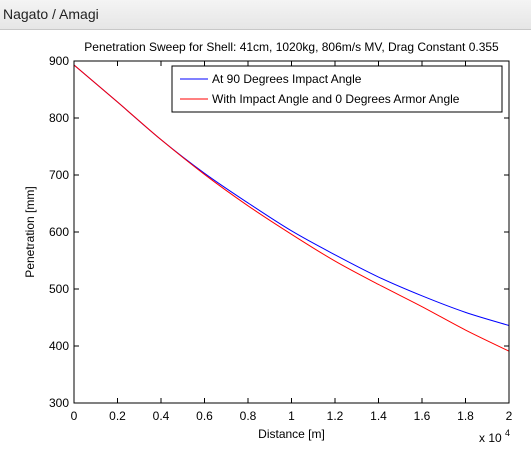 Image resolution: width=531 pixels, height=451 pixels. I want to click on x-axis-label: Distance [m], so click(291, 434).